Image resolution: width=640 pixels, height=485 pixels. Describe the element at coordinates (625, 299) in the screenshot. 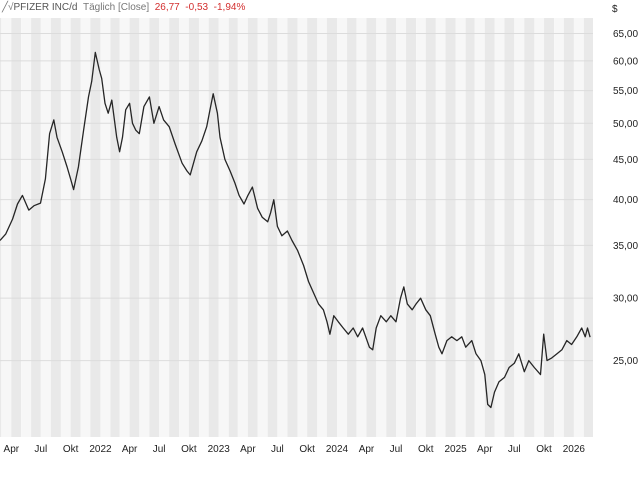

I see `y-tick-label: 30,00` at that location.